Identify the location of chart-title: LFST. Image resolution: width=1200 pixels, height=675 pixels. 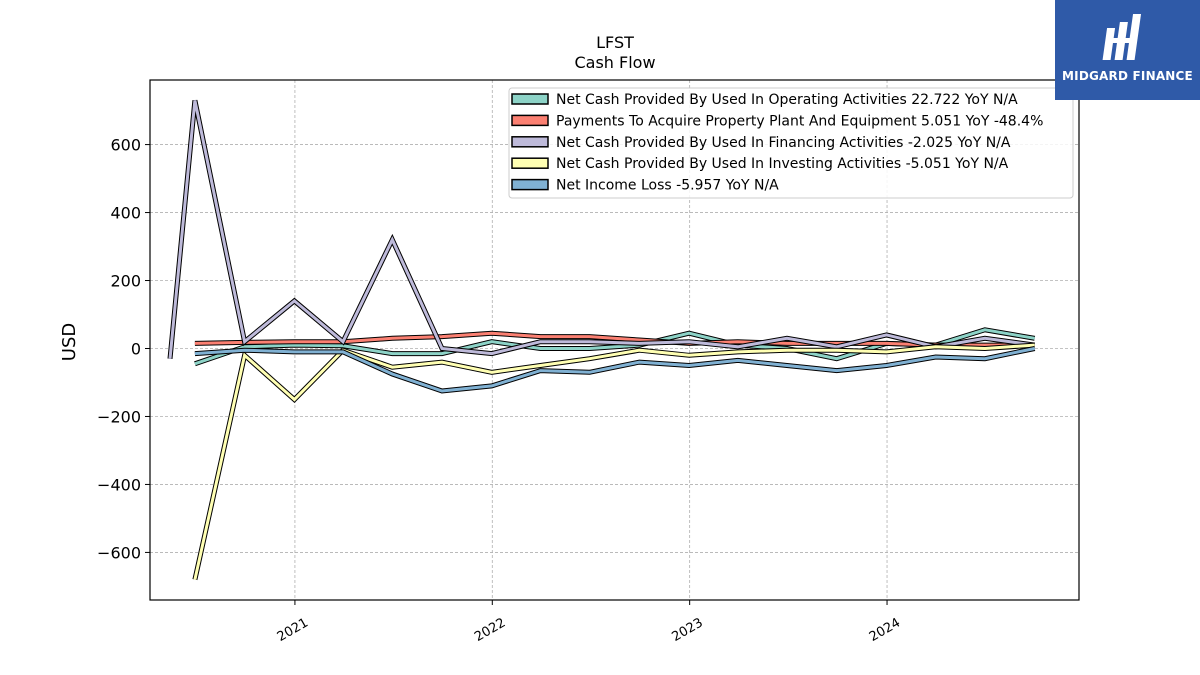
(615, 42).